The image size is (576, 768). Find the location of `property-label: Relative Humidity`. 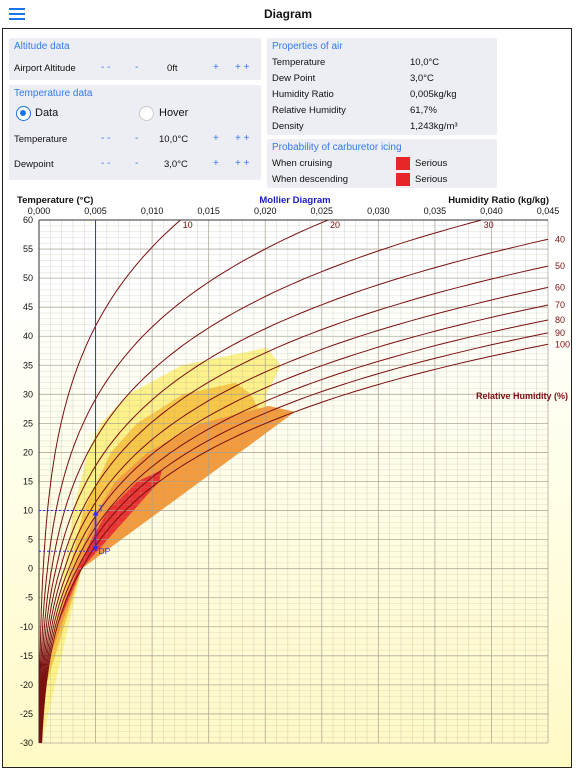

property-label: Relative Humidity is located at coordinates (309, 110).